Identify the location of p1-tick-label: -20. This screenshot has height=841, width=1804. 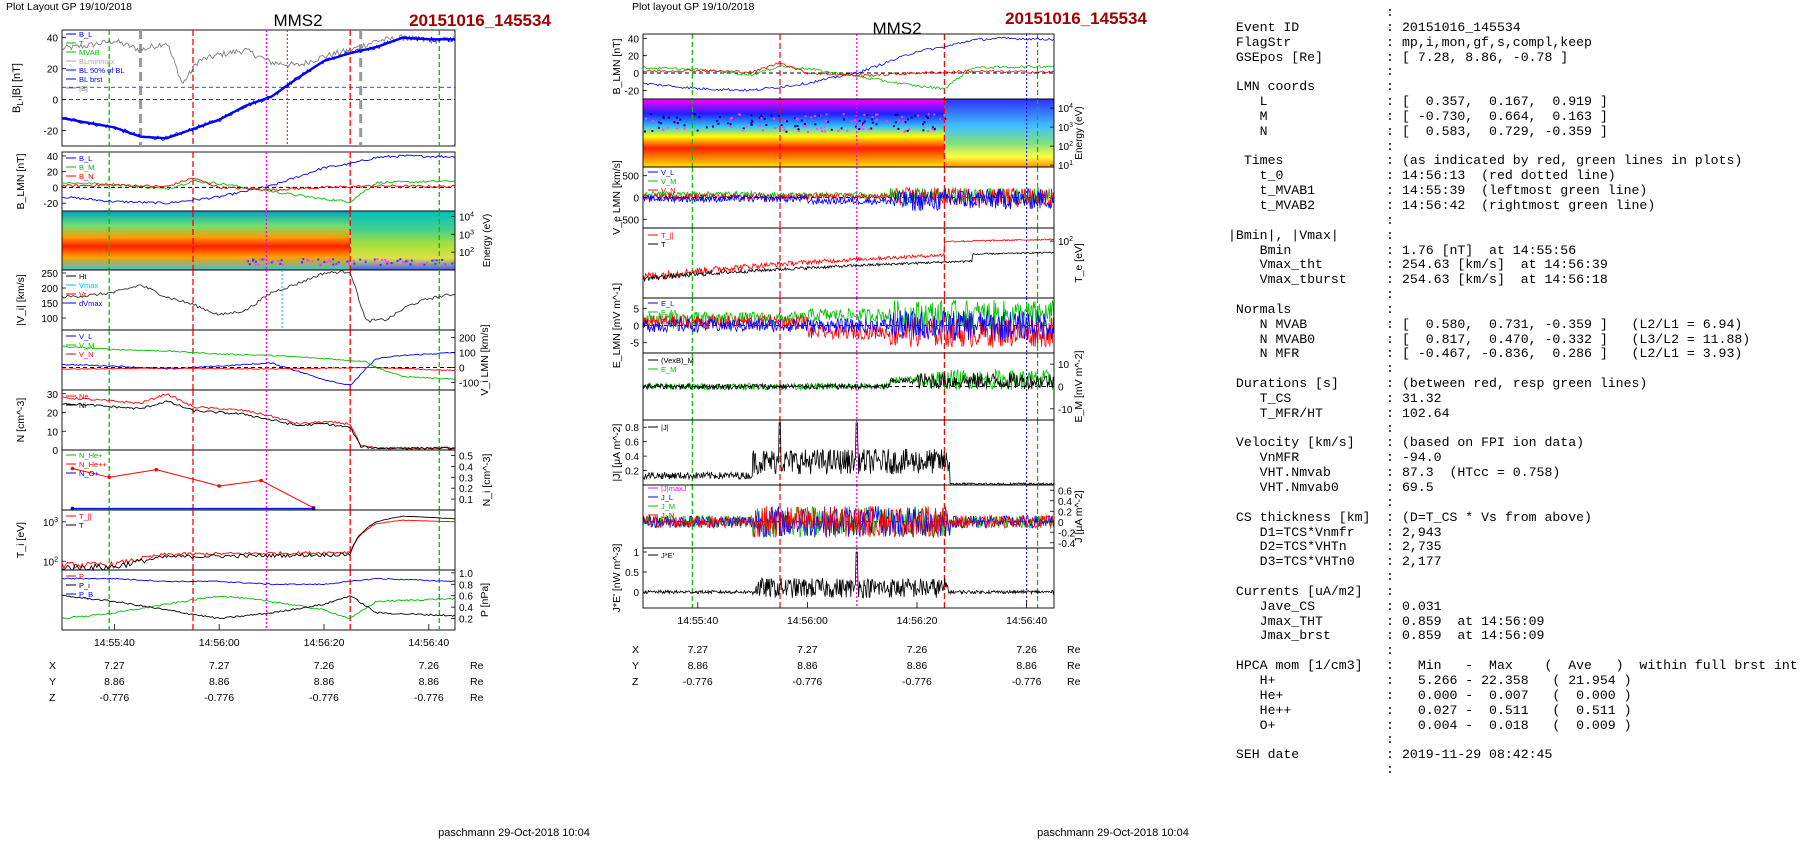
(51, 132).